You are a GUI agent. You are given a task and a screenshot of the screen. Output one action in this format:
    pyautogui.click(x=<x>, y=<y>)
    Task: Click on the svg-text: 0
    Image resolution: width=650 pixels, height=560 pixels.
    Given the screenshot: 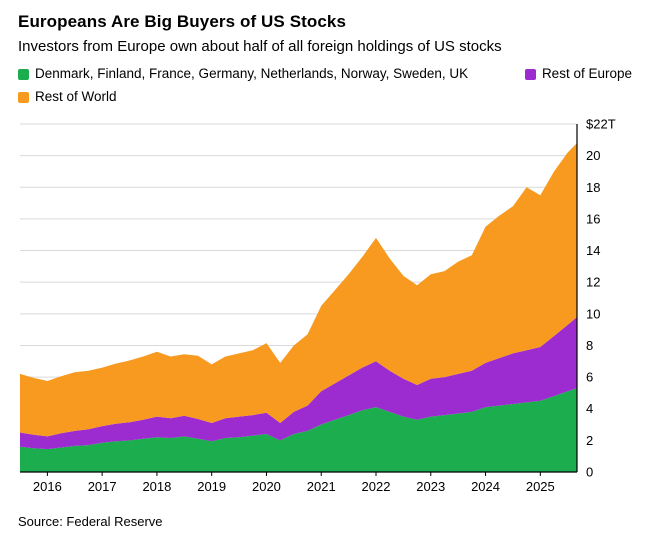 What is the action you would take?
    pyautogui.click(x=589, y=472)
    